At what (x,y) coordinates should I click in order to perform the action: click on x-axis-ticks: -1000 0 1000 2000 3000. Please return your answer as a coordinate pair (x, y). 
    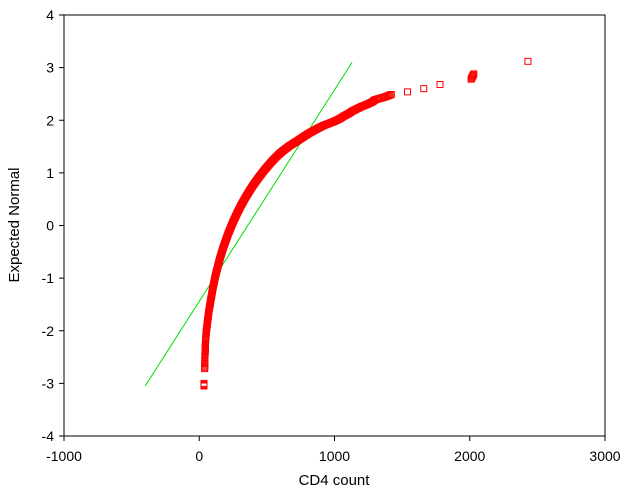
    Looking at the image, I should click on (333, 450).